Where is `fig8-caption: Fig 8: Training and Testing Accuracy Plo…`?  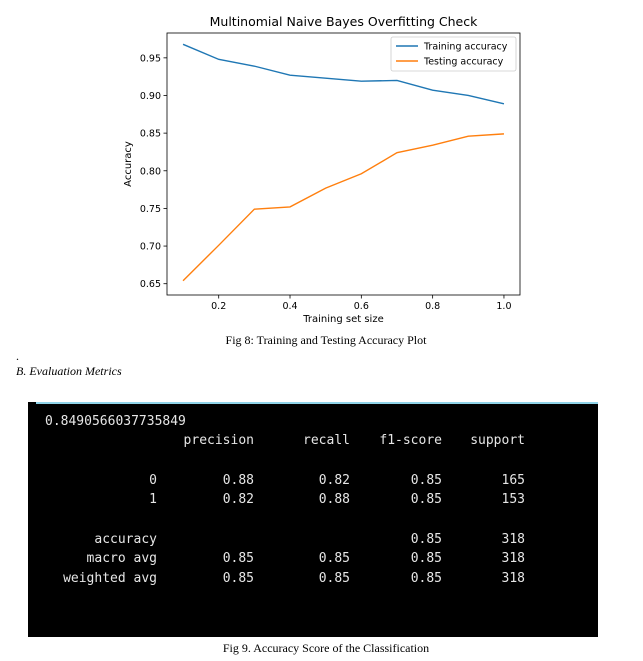
fig8-caption: Fig 8: Training and Testing Accuracy Plo… is located at coordinates (326, 340).